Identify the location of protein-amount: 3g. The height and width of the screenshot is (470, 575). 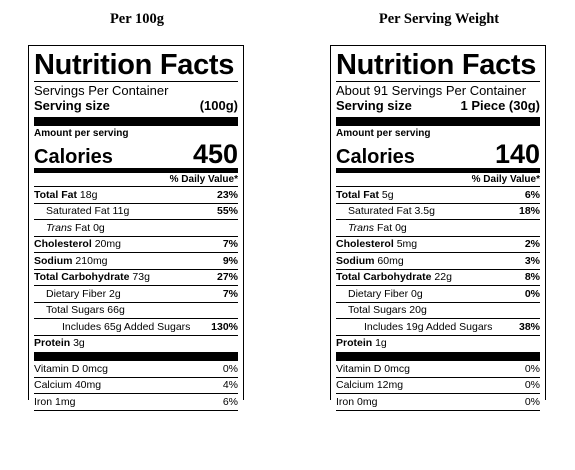
(79, 343).